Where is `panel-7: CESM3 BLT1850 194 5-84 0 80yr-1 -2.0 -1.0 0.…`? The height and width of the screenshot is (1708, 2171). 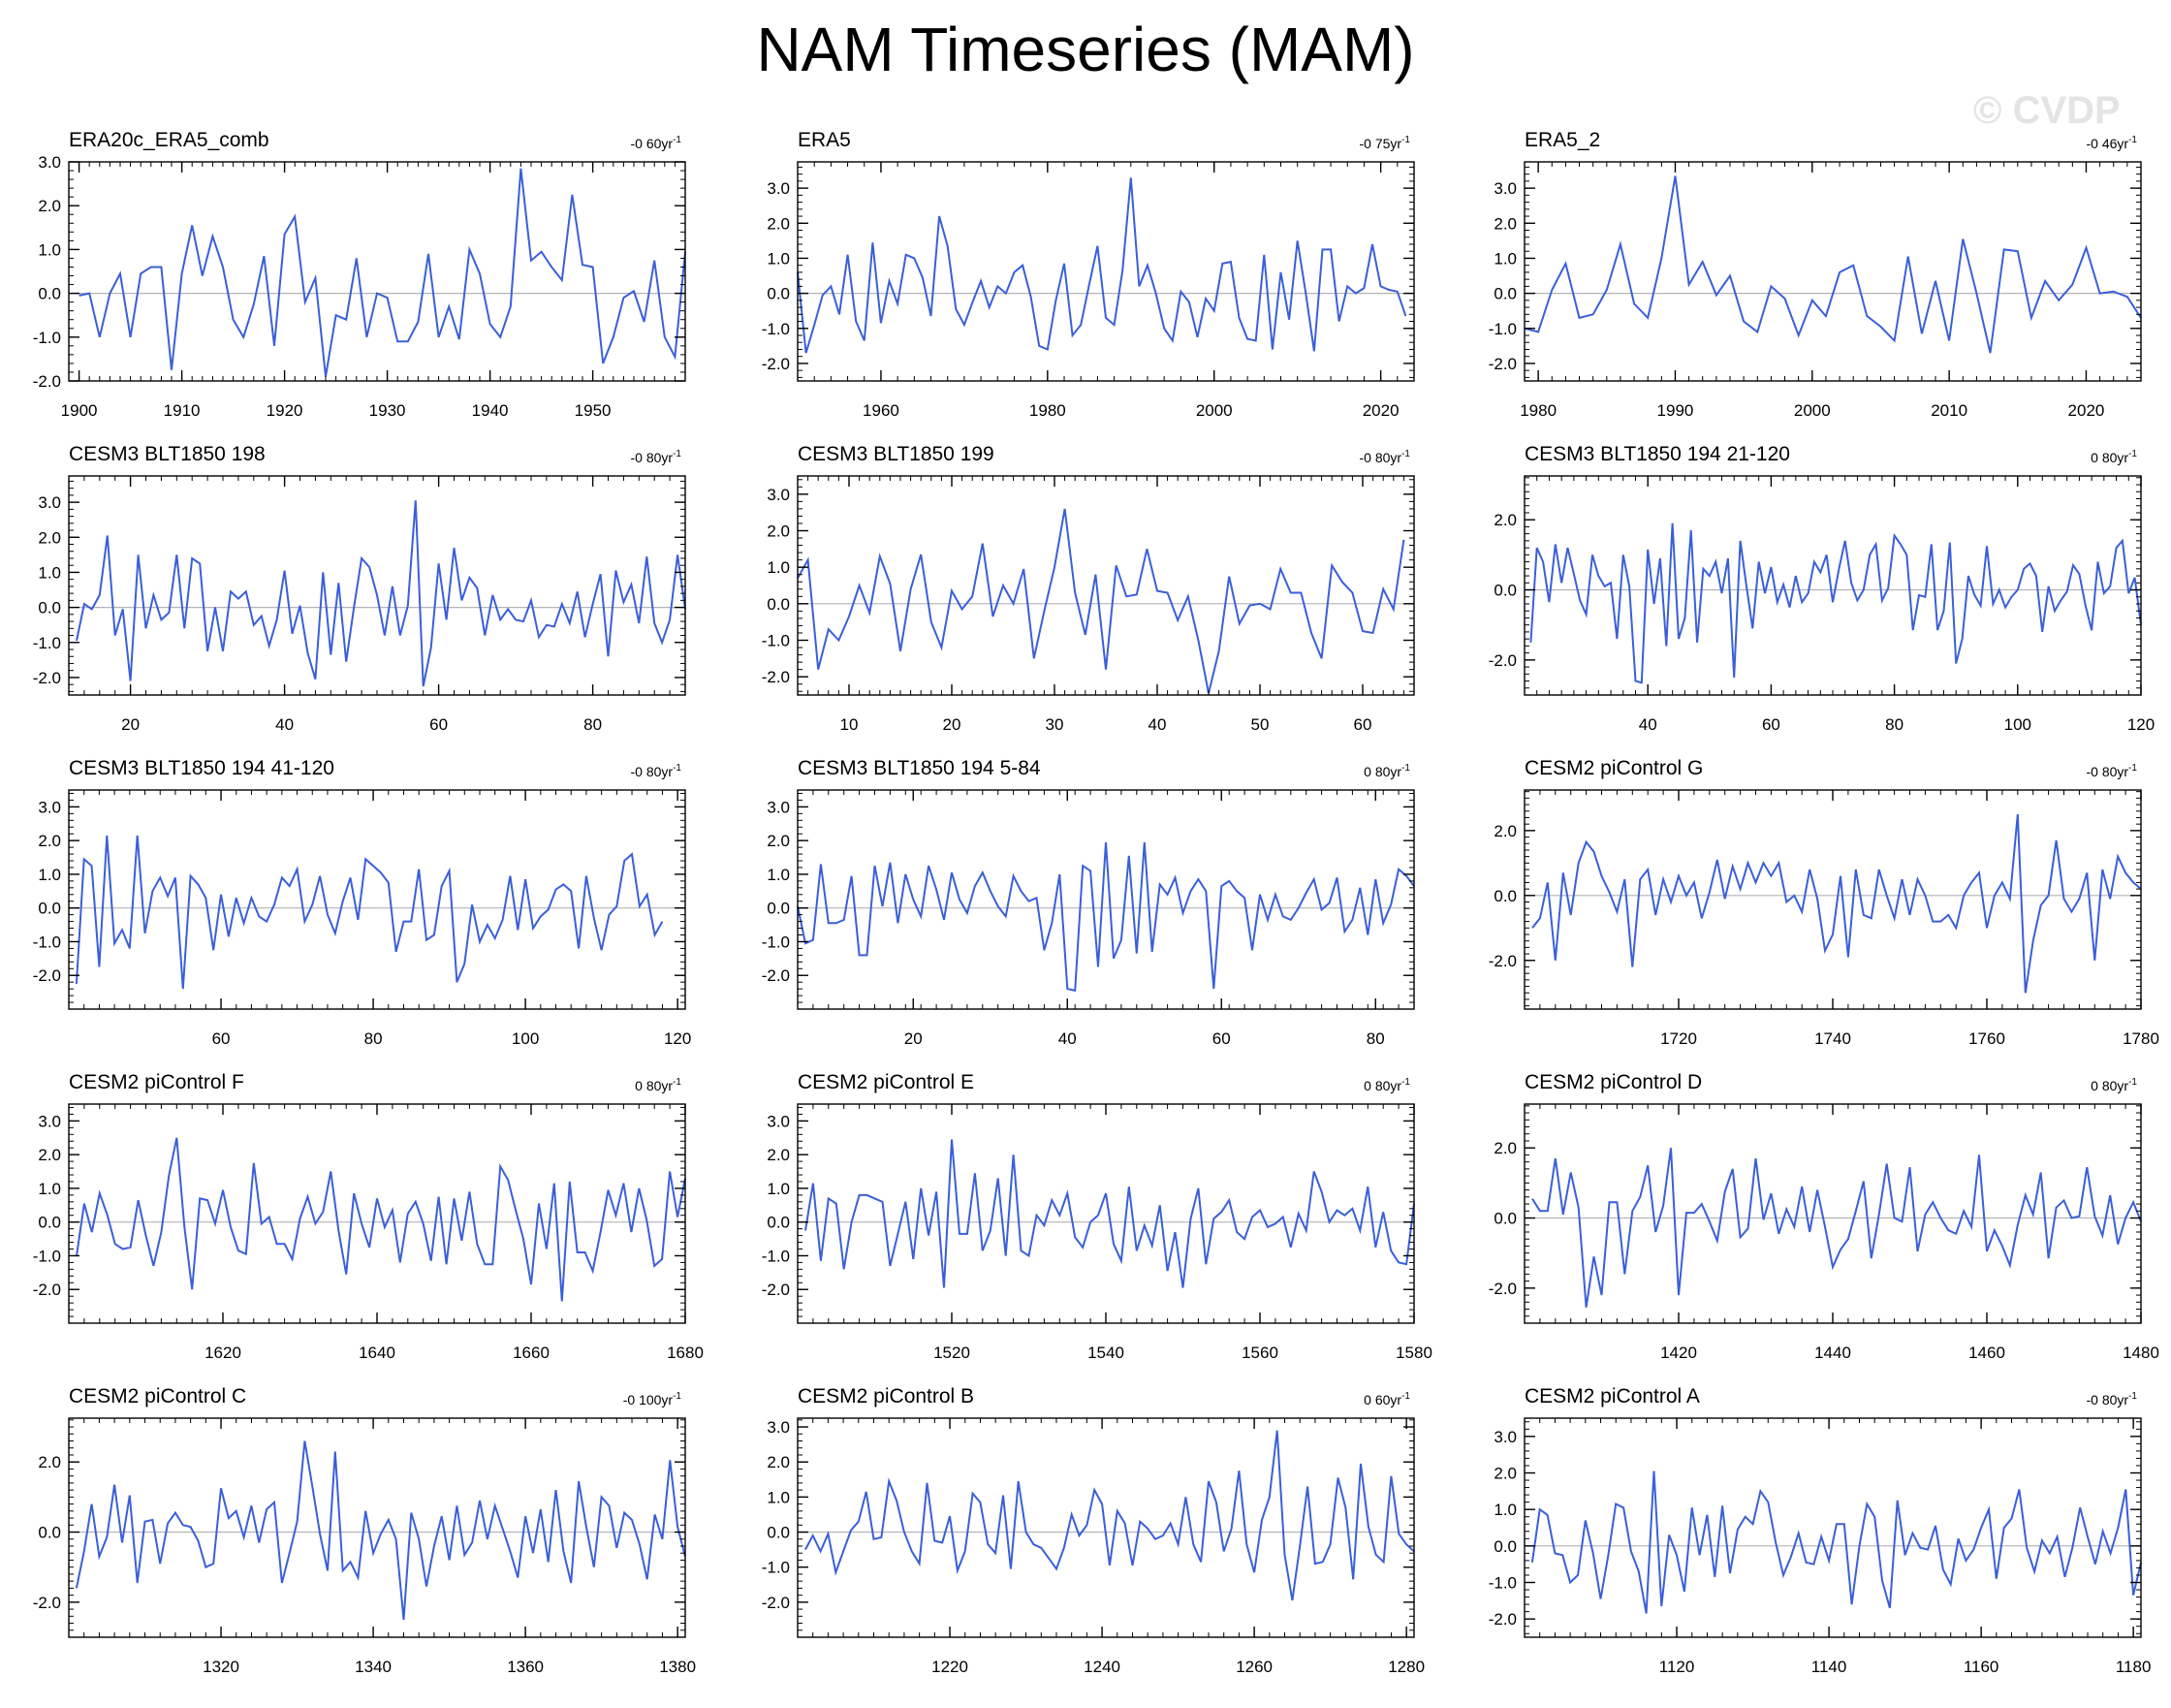 panel-7: CESM3 BLT1850 194 5-84 0 80yr-1 -2.0 -1.0 0.… is located at coordinates (1088, 902).